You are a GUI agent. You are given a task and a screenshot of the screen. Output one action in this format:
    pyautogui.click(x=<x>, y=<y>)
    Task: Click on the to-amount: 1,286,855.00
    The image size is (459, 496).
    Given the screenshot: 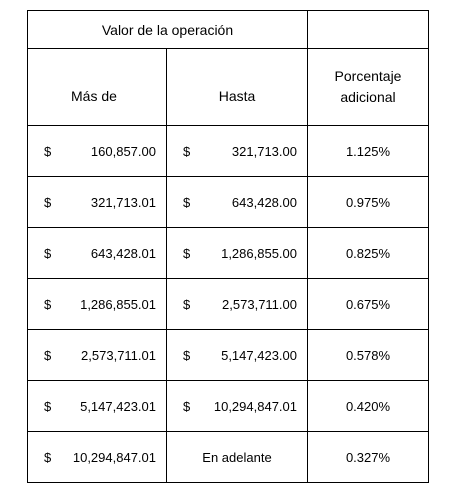 What is the action you would take?
    pyautogui.click(x=259, y=253)
    